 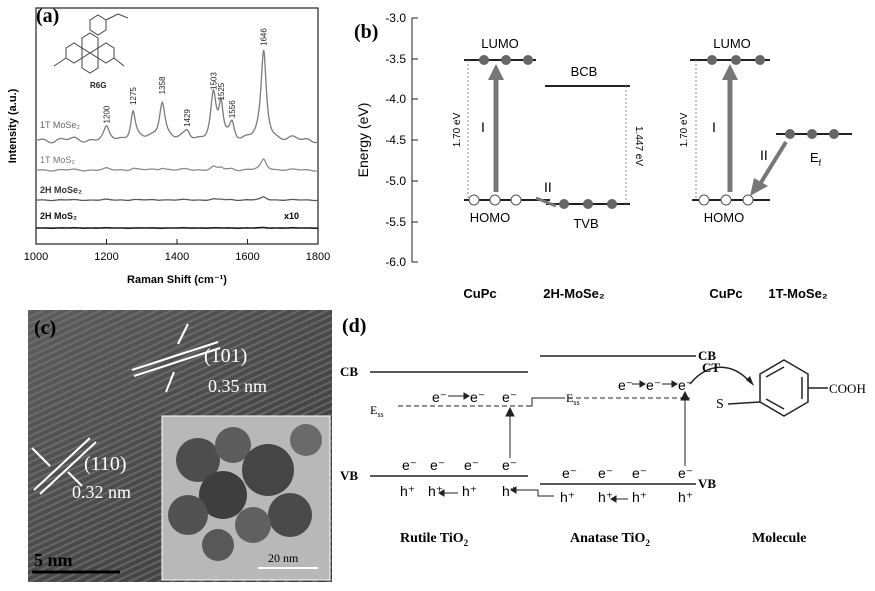 I want to click on trace-label-2h-mos2: 2H MoS₂, so click(x=58, y=216).